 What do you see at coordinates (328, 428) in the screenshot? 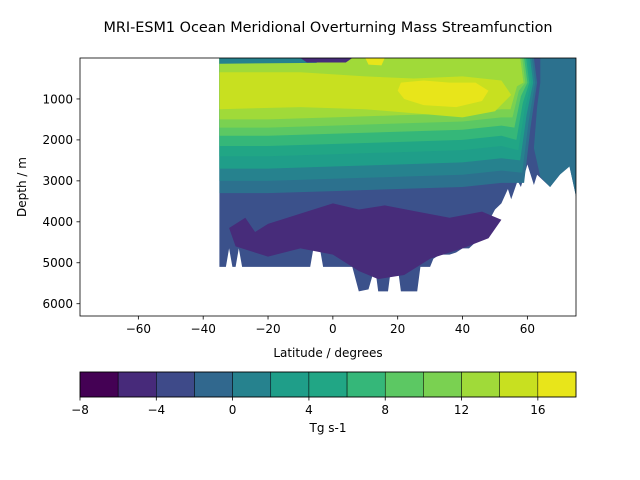
I see `colorbar-label: Tg s-1` at bounding box center [328, 428].